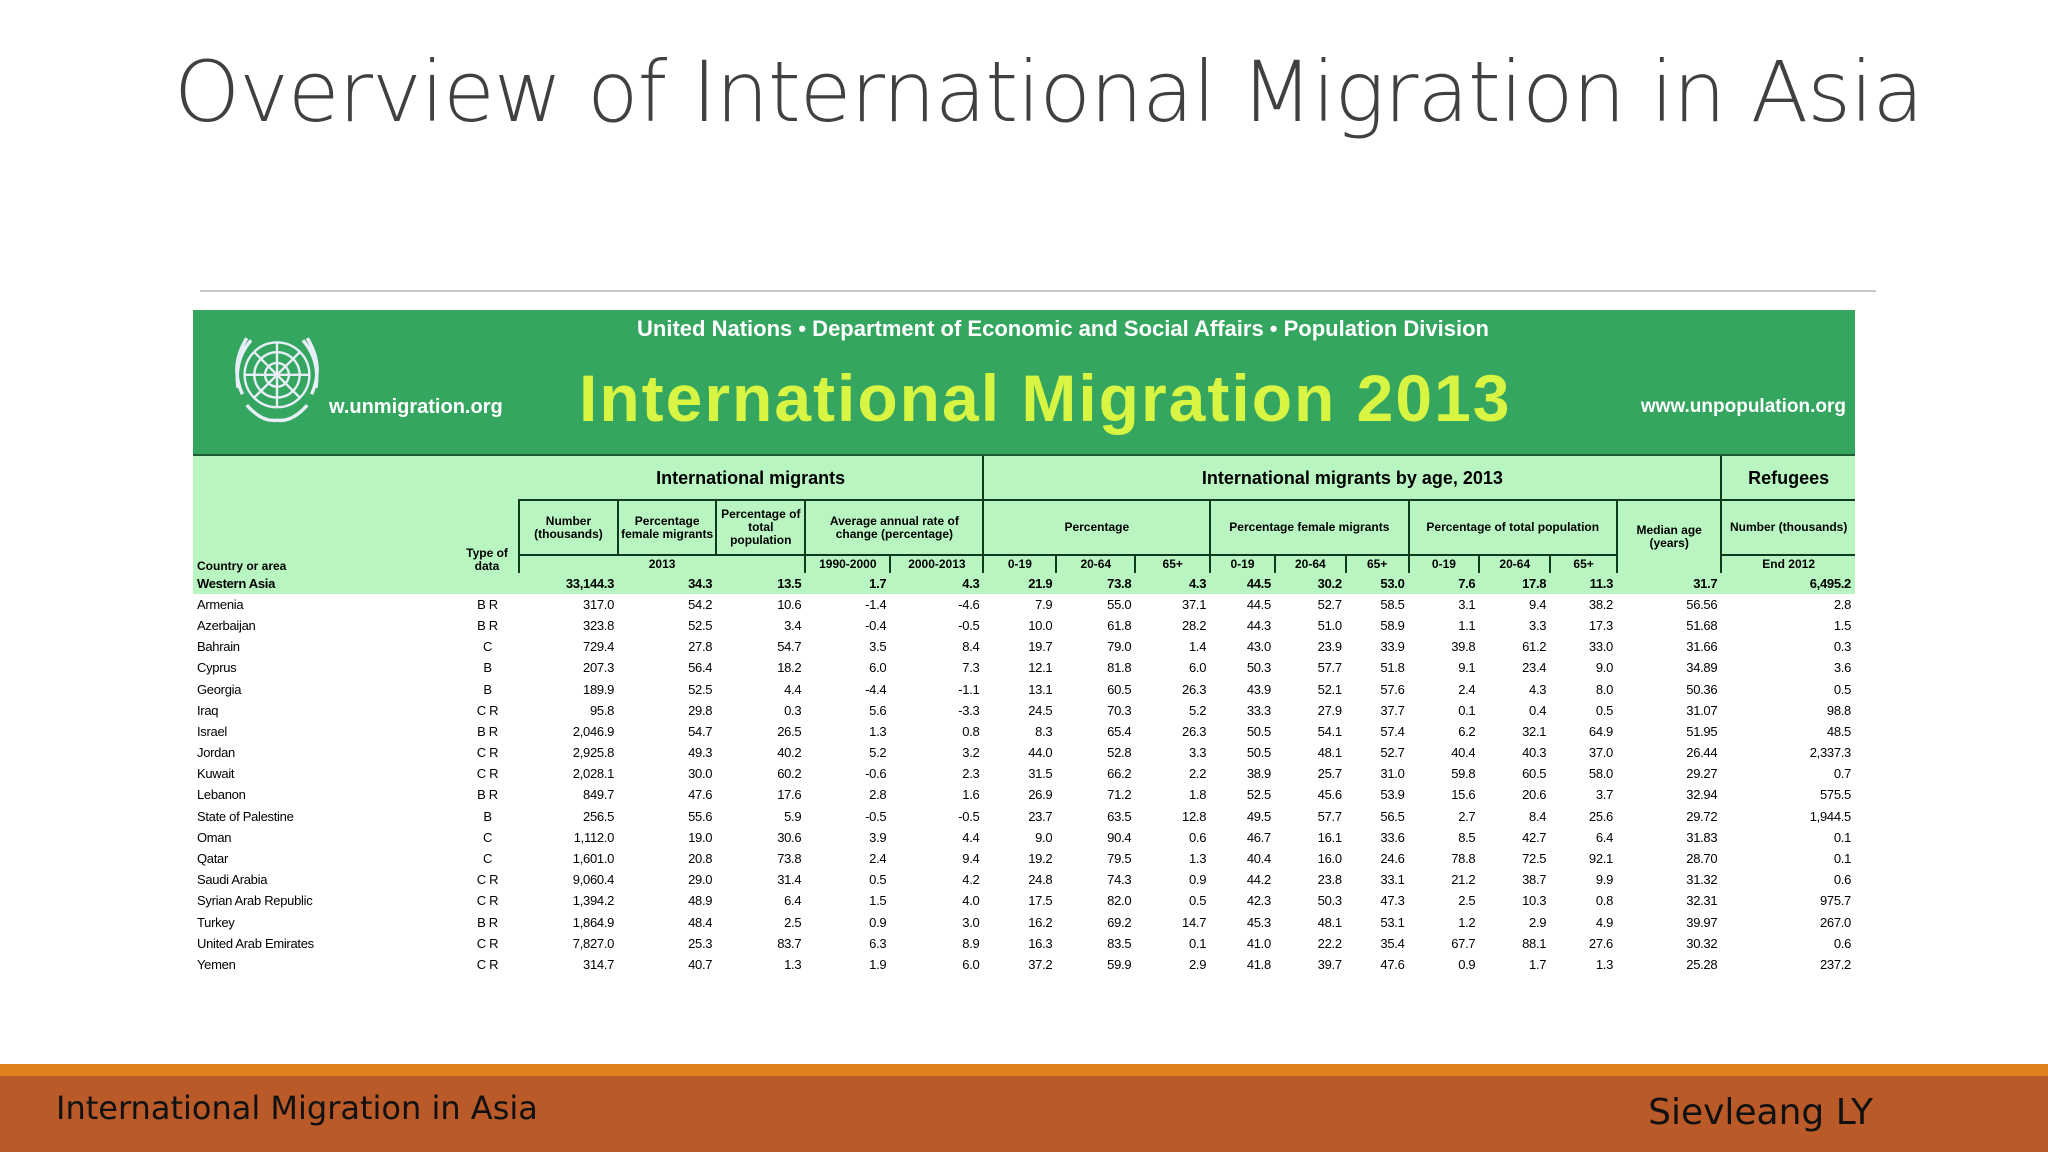 The image size is (2048, 1152). What do you see at coordinates (1329, 647) in the screenshot?
I see `value-cell: 23.9` at bounding box center [1329, 647].